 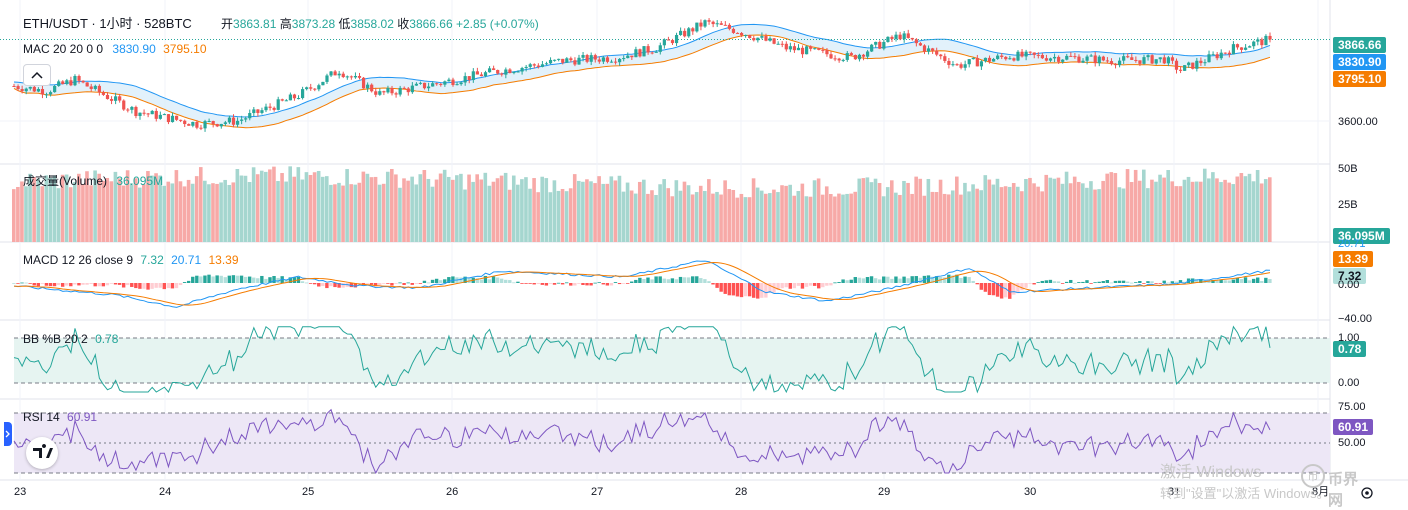 What do you see at coordinates (152, 260) in the screenshot?
I see `macd-hist-value: 7.32` at bounding box center [152, 260].